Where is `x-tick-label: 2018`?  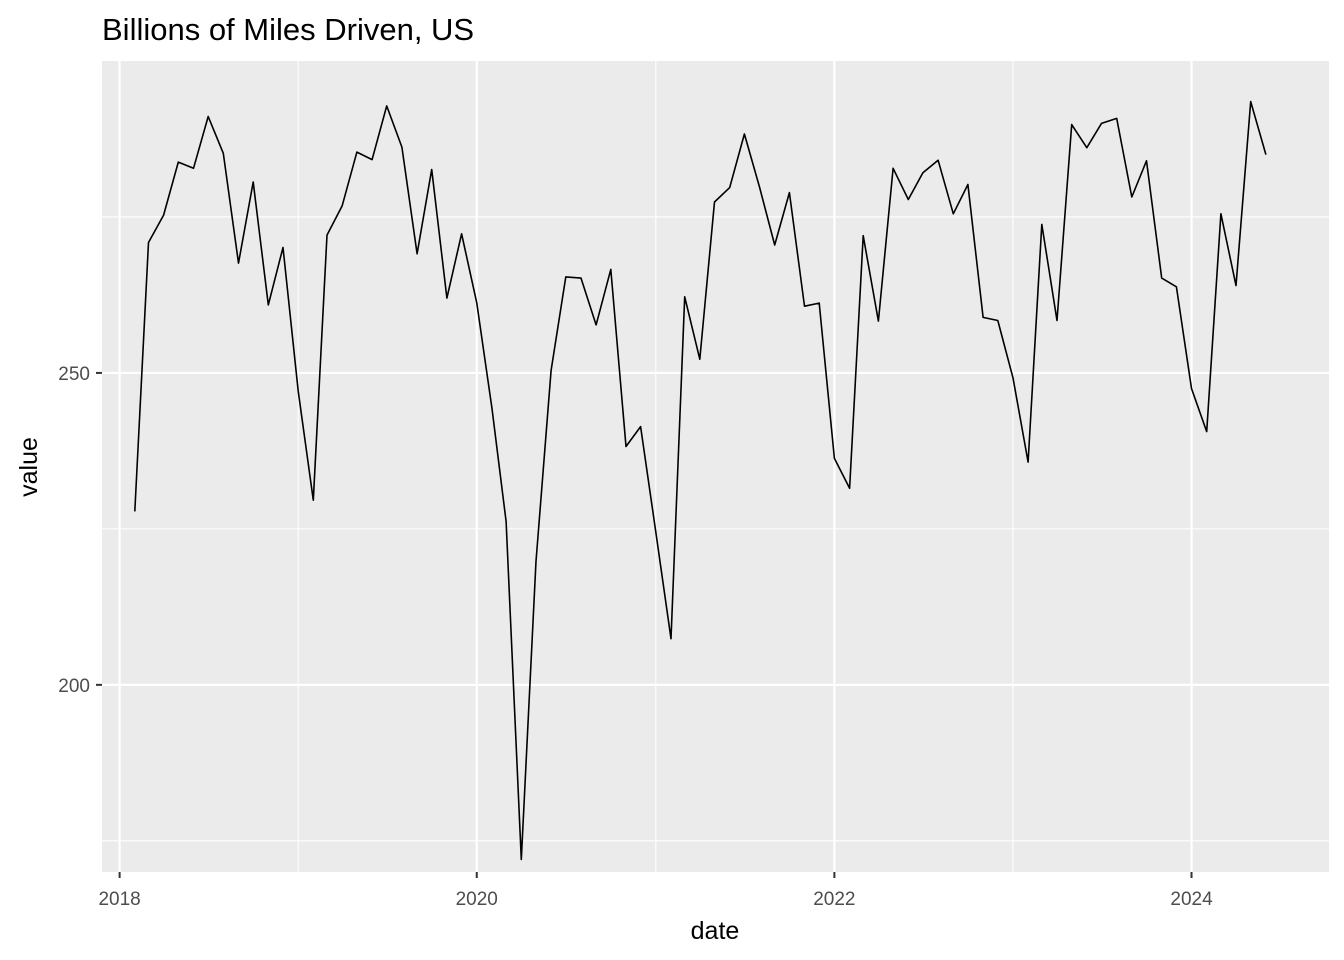 x-tick-label: 2018 is located at coordinates (119, 899).